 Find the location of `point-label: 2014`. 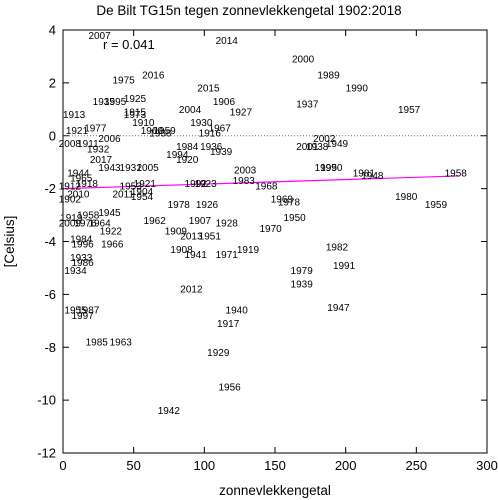

point-label: 2014 is located at coordinates (227, 41).